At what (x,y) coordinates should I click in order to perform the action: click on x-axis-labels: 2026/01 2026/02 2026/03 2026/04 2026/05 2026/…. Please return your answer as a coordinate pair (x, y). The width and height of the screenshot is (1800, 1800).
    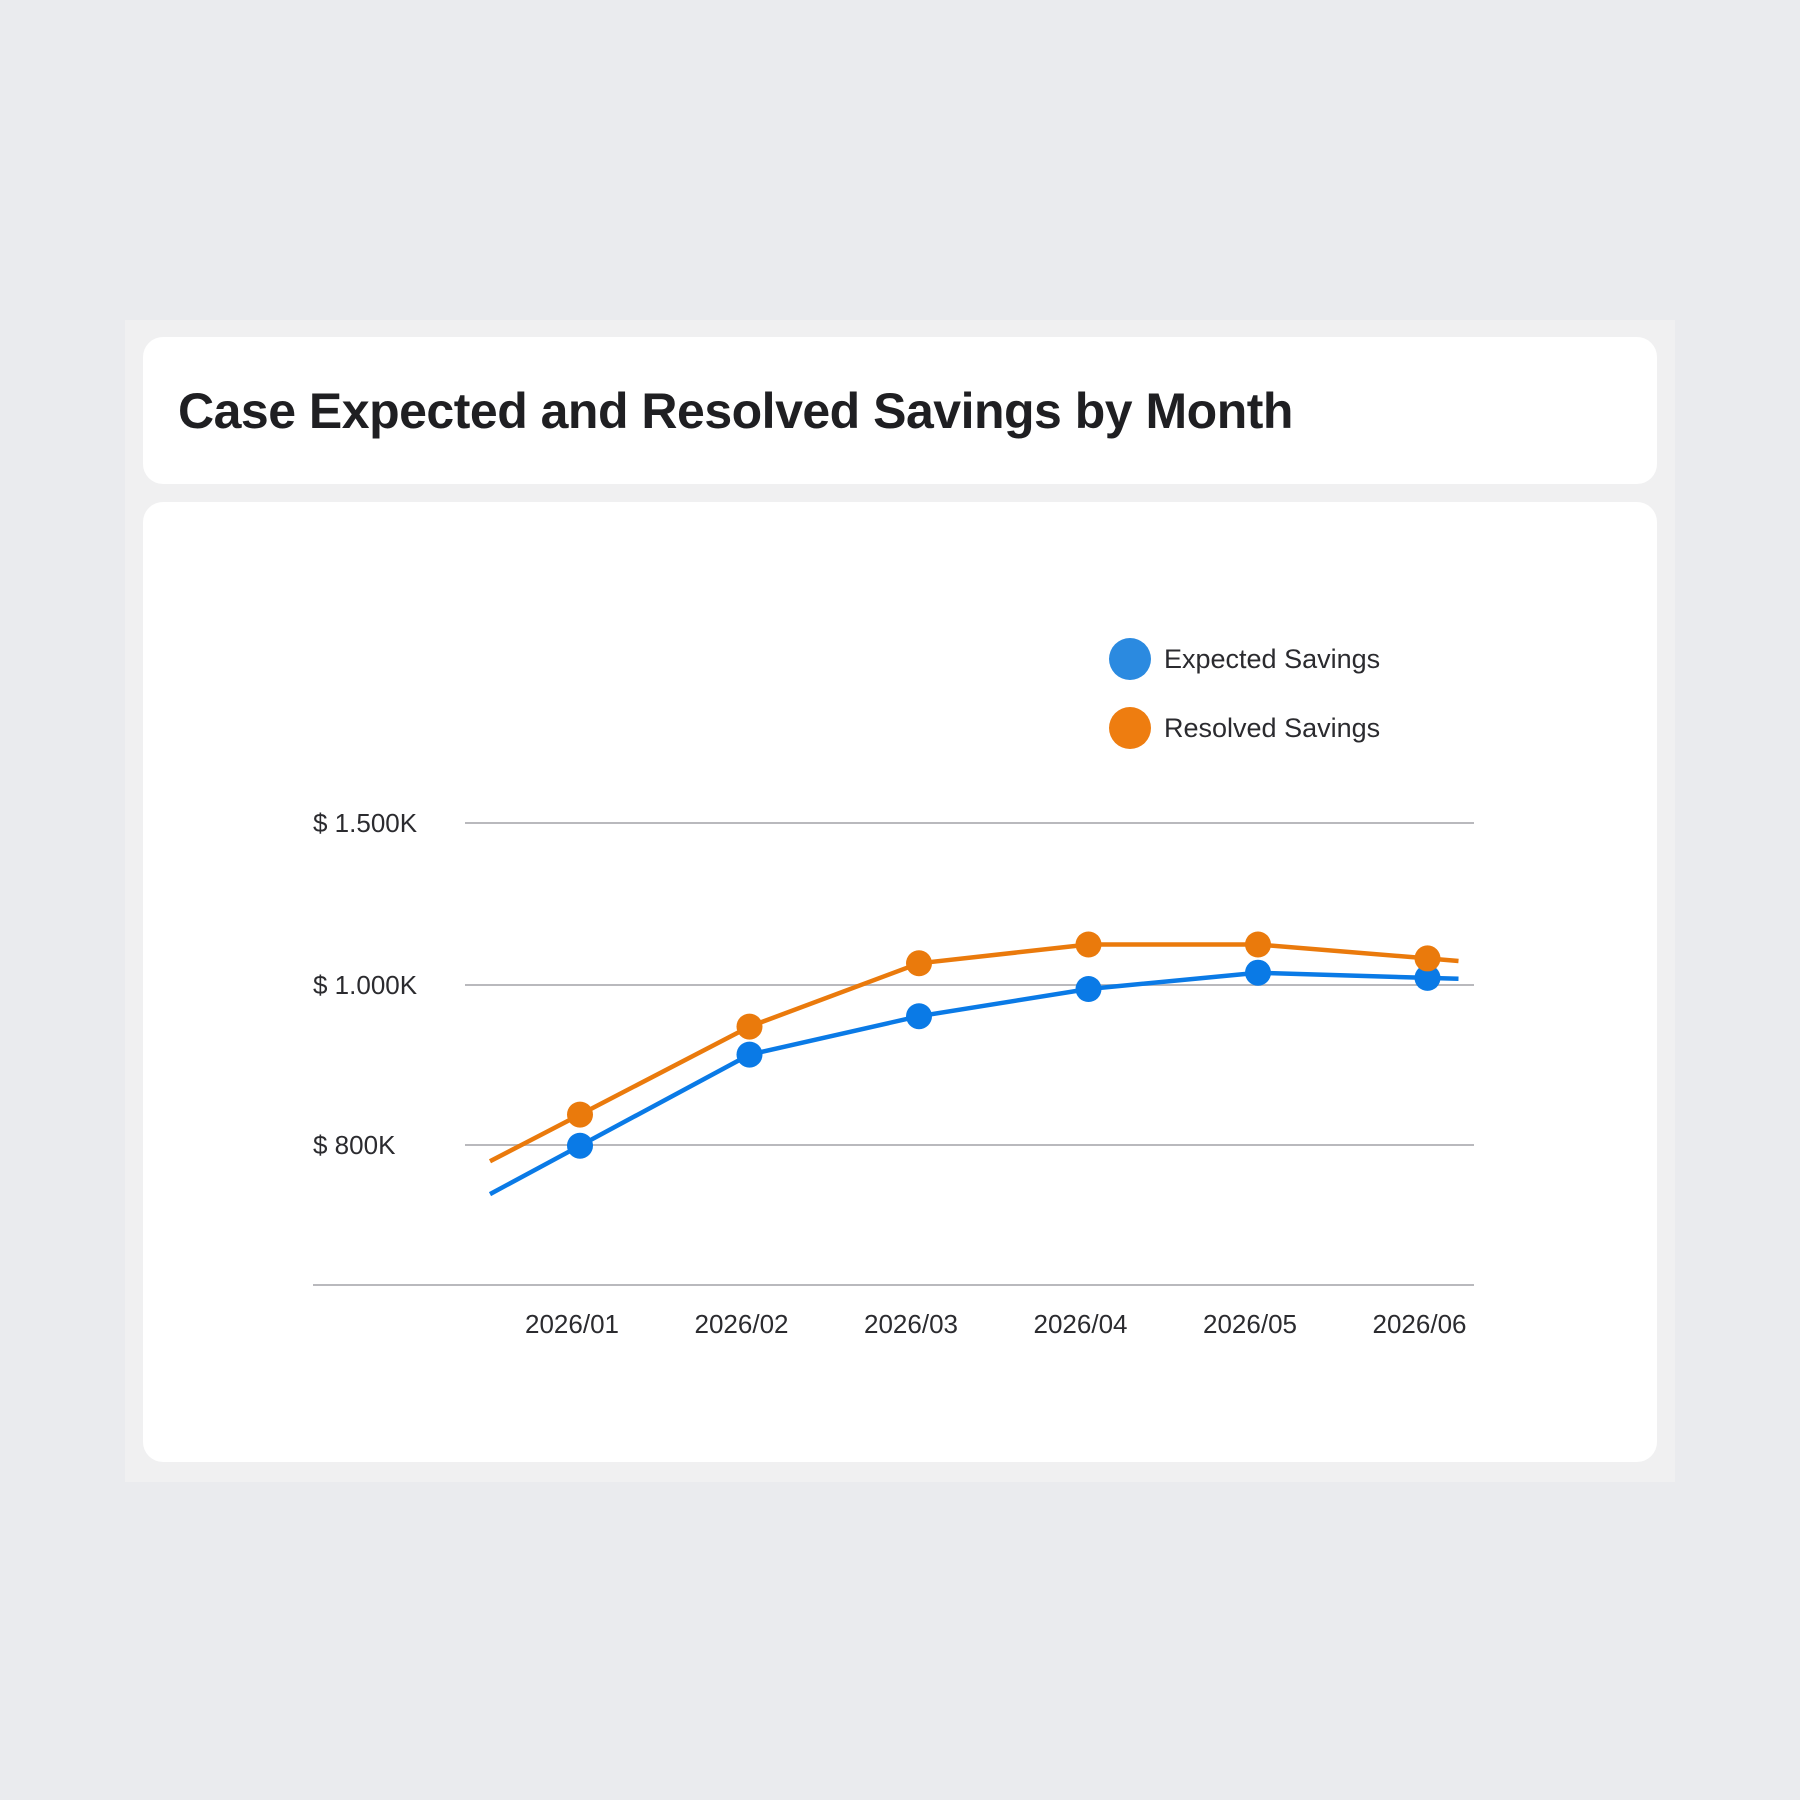
    Looking at the image, I should click on (995, 1324).